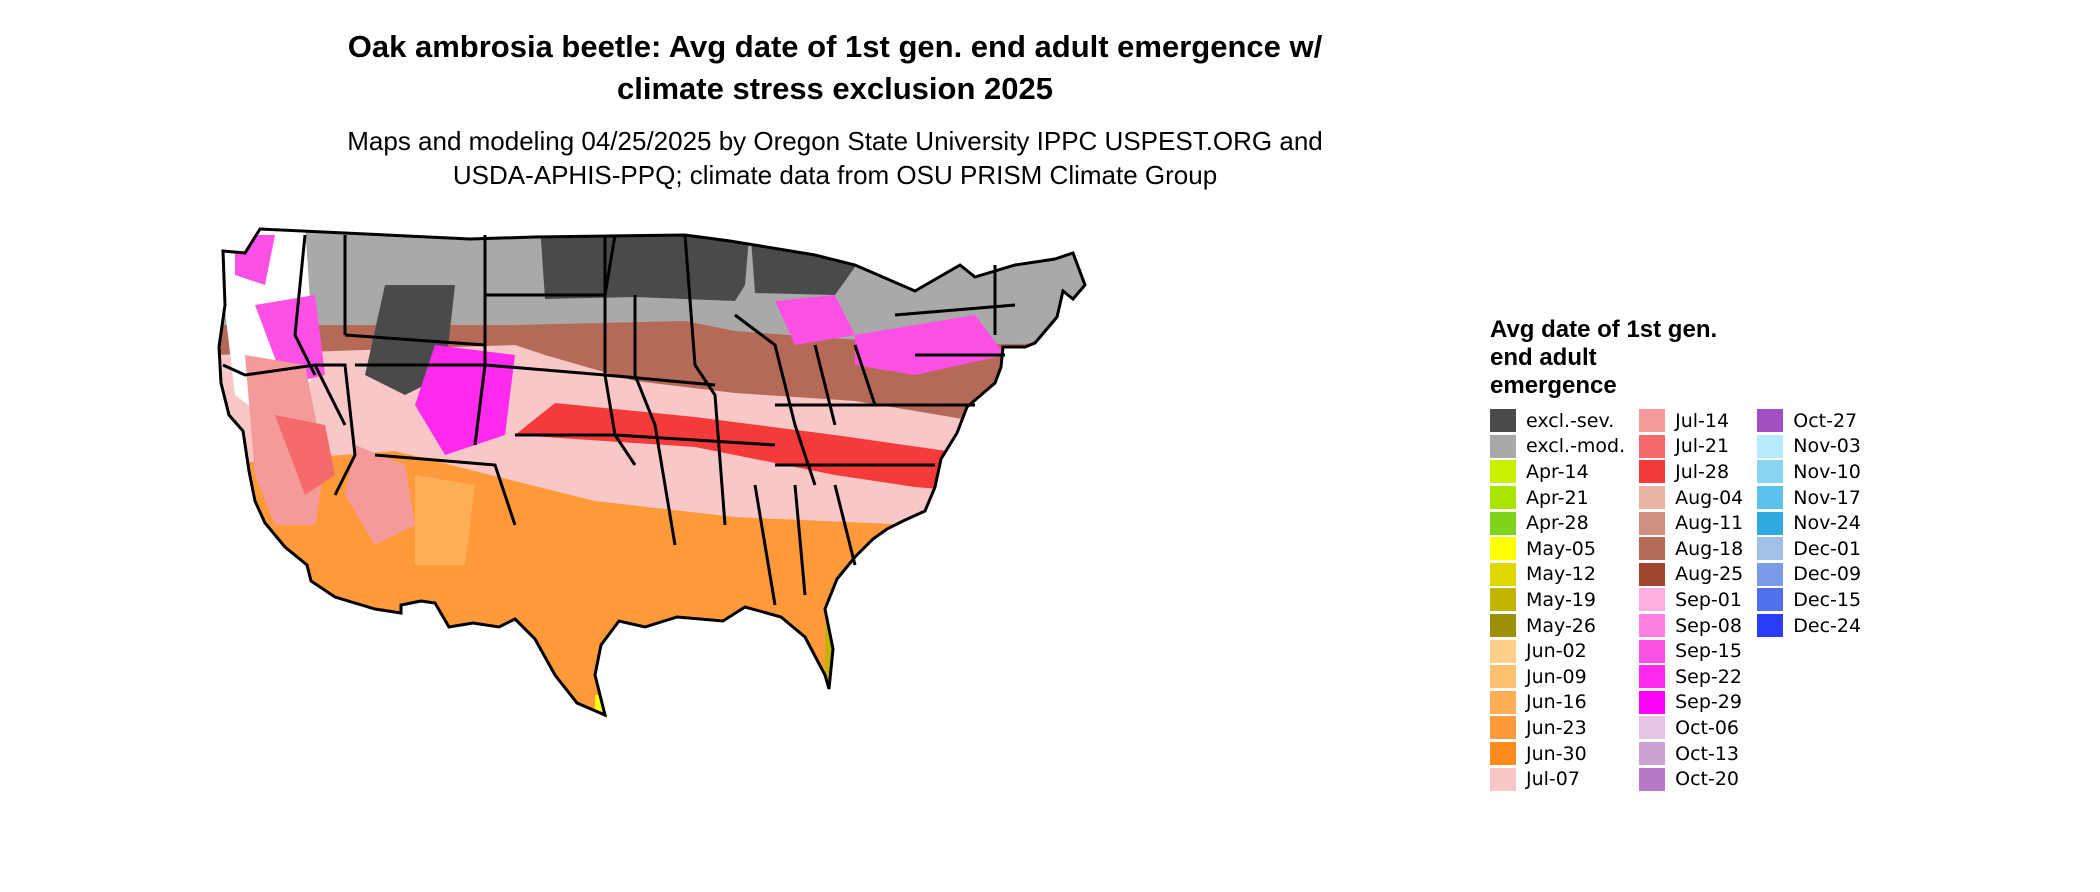 The height and width of the screenshot is (892, 2100). What do you see at coordinates (1707, 779) in the screenshot?
I see `legend-label: Oct-20` at bounding box center [1707, 779].